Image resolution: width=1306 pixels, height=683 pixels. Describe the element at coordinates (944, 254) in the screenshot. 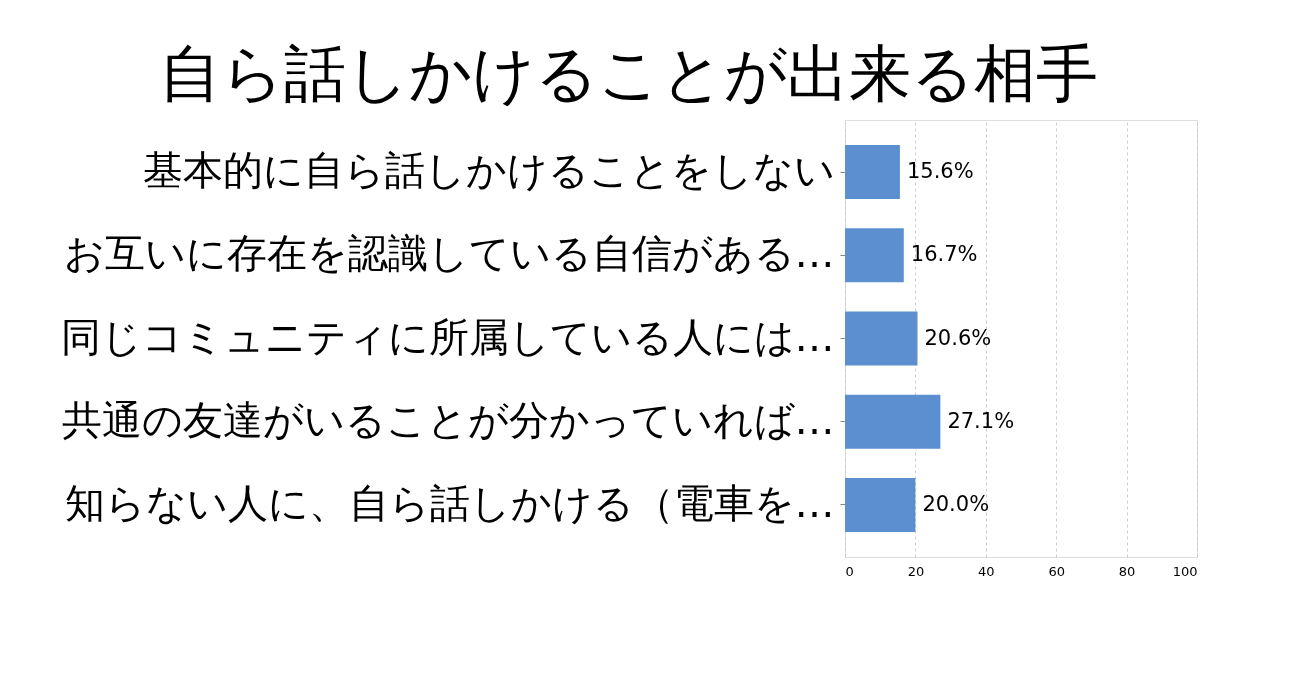

I see `data-label: 16.7%` at that location.